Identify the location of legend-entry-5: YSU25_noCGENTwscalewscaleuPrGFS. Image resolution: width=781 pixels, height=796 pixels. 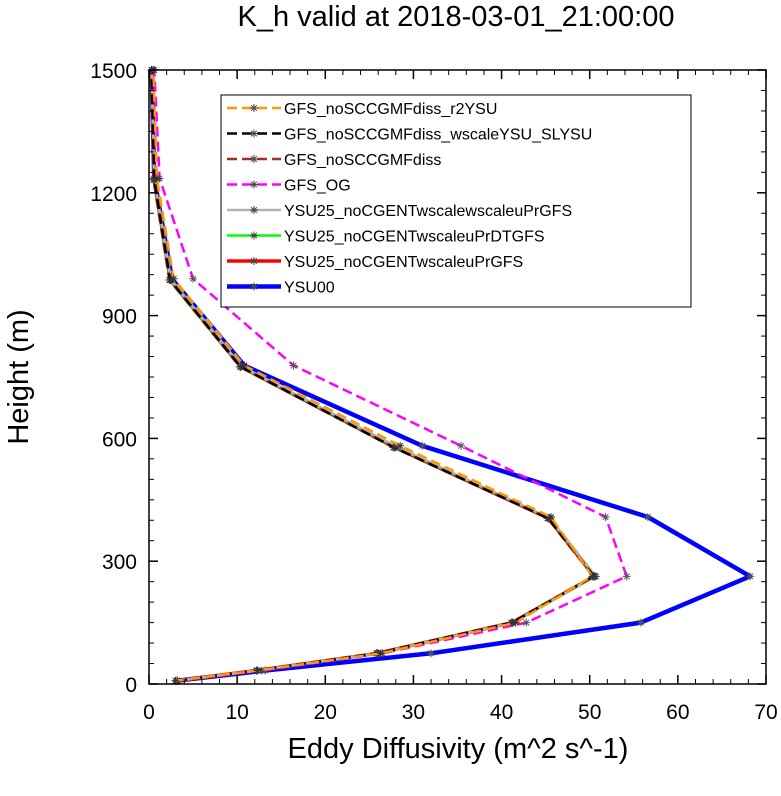
(399, 211).